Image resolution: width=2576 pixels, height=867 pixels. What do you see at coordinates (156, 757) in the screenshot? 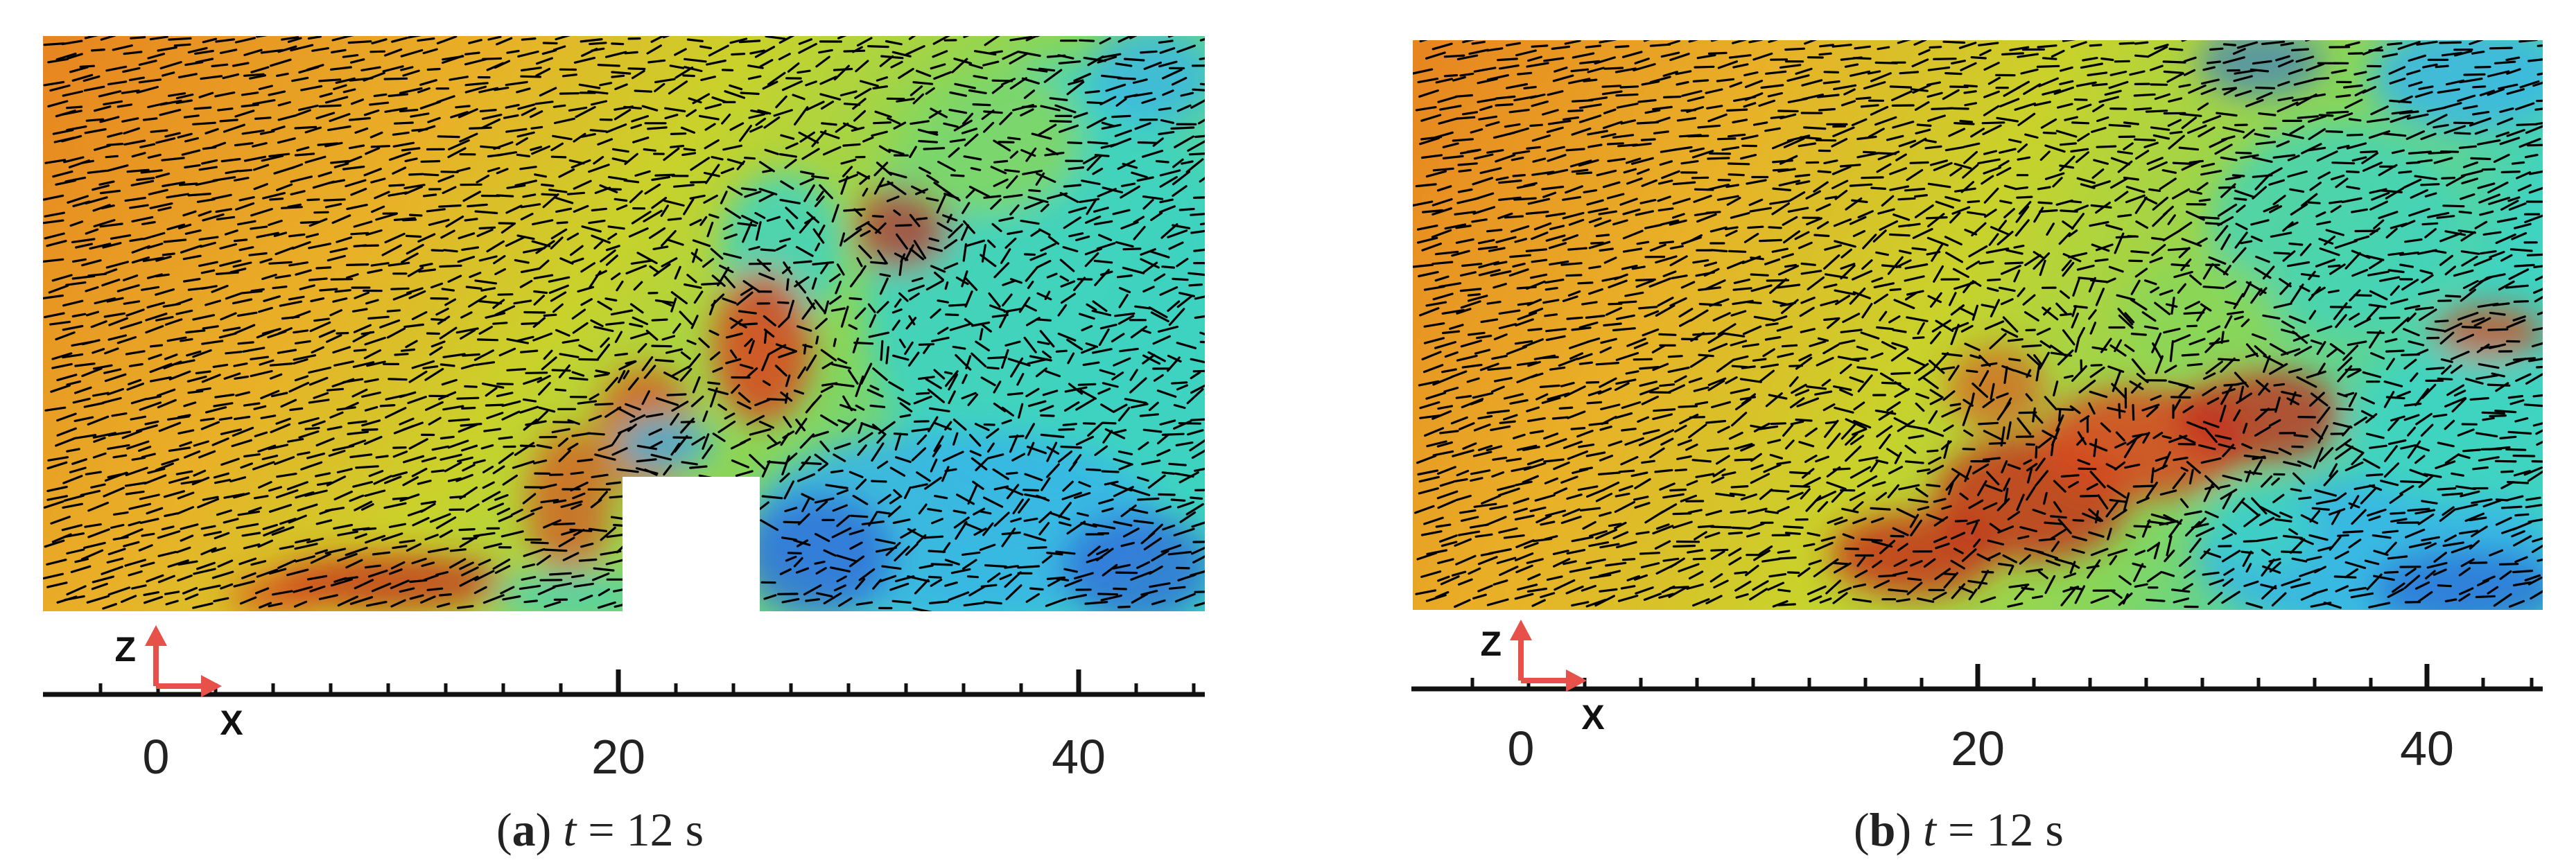
I see `panel-a-tick-label-0: 0` at bounding box center [156, 757].